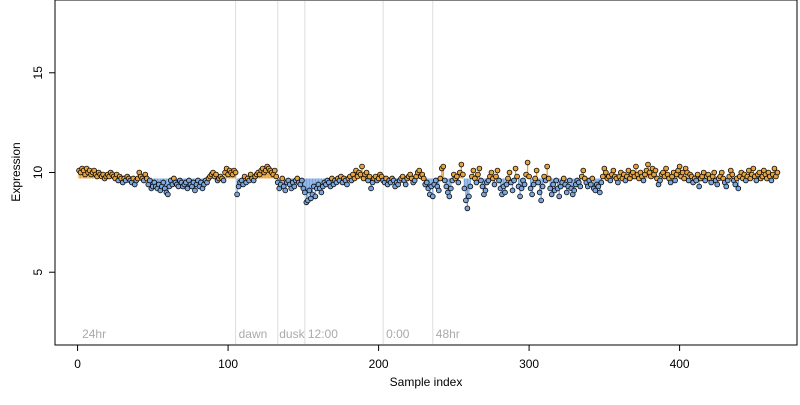 Image resolution: width=800 pixels, height=405 pixels. What do you see at coordinates (448, 334) in the screenshot?
I see `phase-annotation: 48hr` at bounding box center [448, 334].